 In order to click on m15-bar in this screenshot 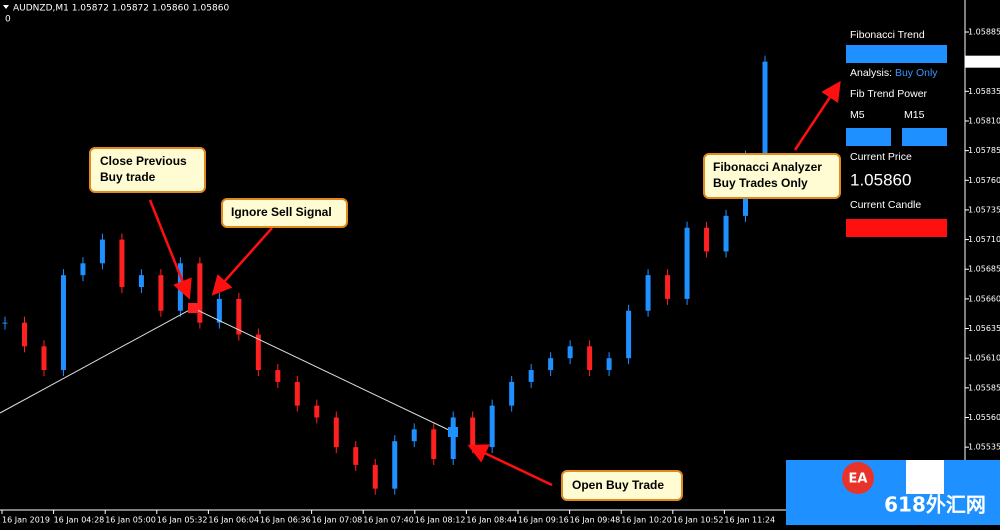, I will do `click(924, 137)`.